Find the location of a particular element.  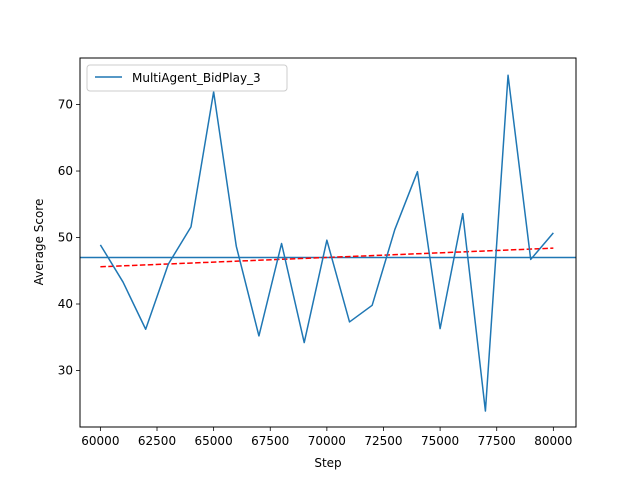

y-tick-label: 40 is located at coordinates (65, 304).